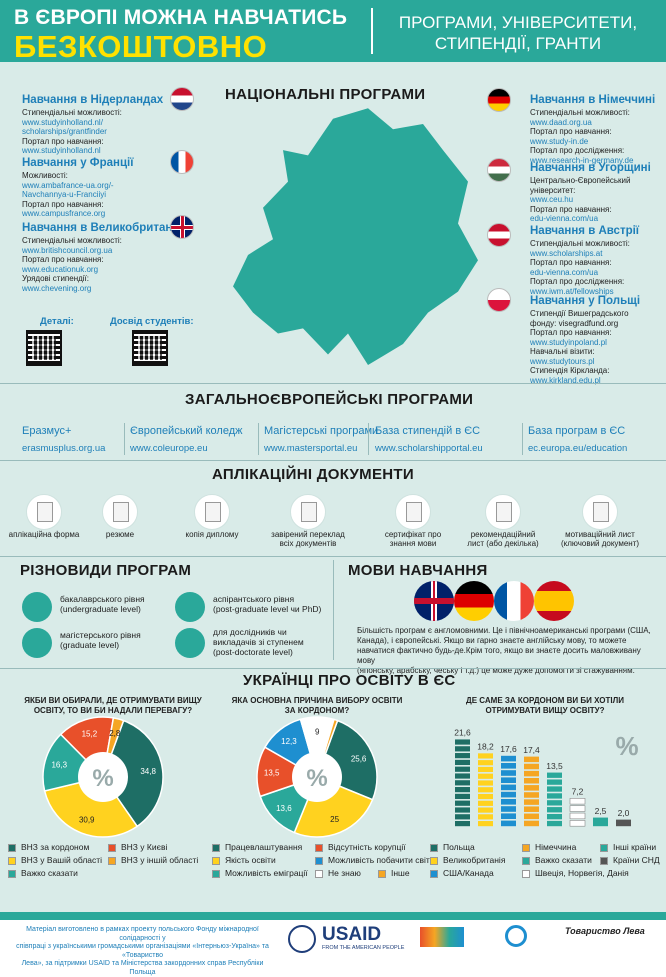 Image resolution: width=666 pixels, height=977 pixels. What do you see at coordinates (334, 819) in the screenshot?
I see `pie-data-label: 25` at bounding box center [334, 819].